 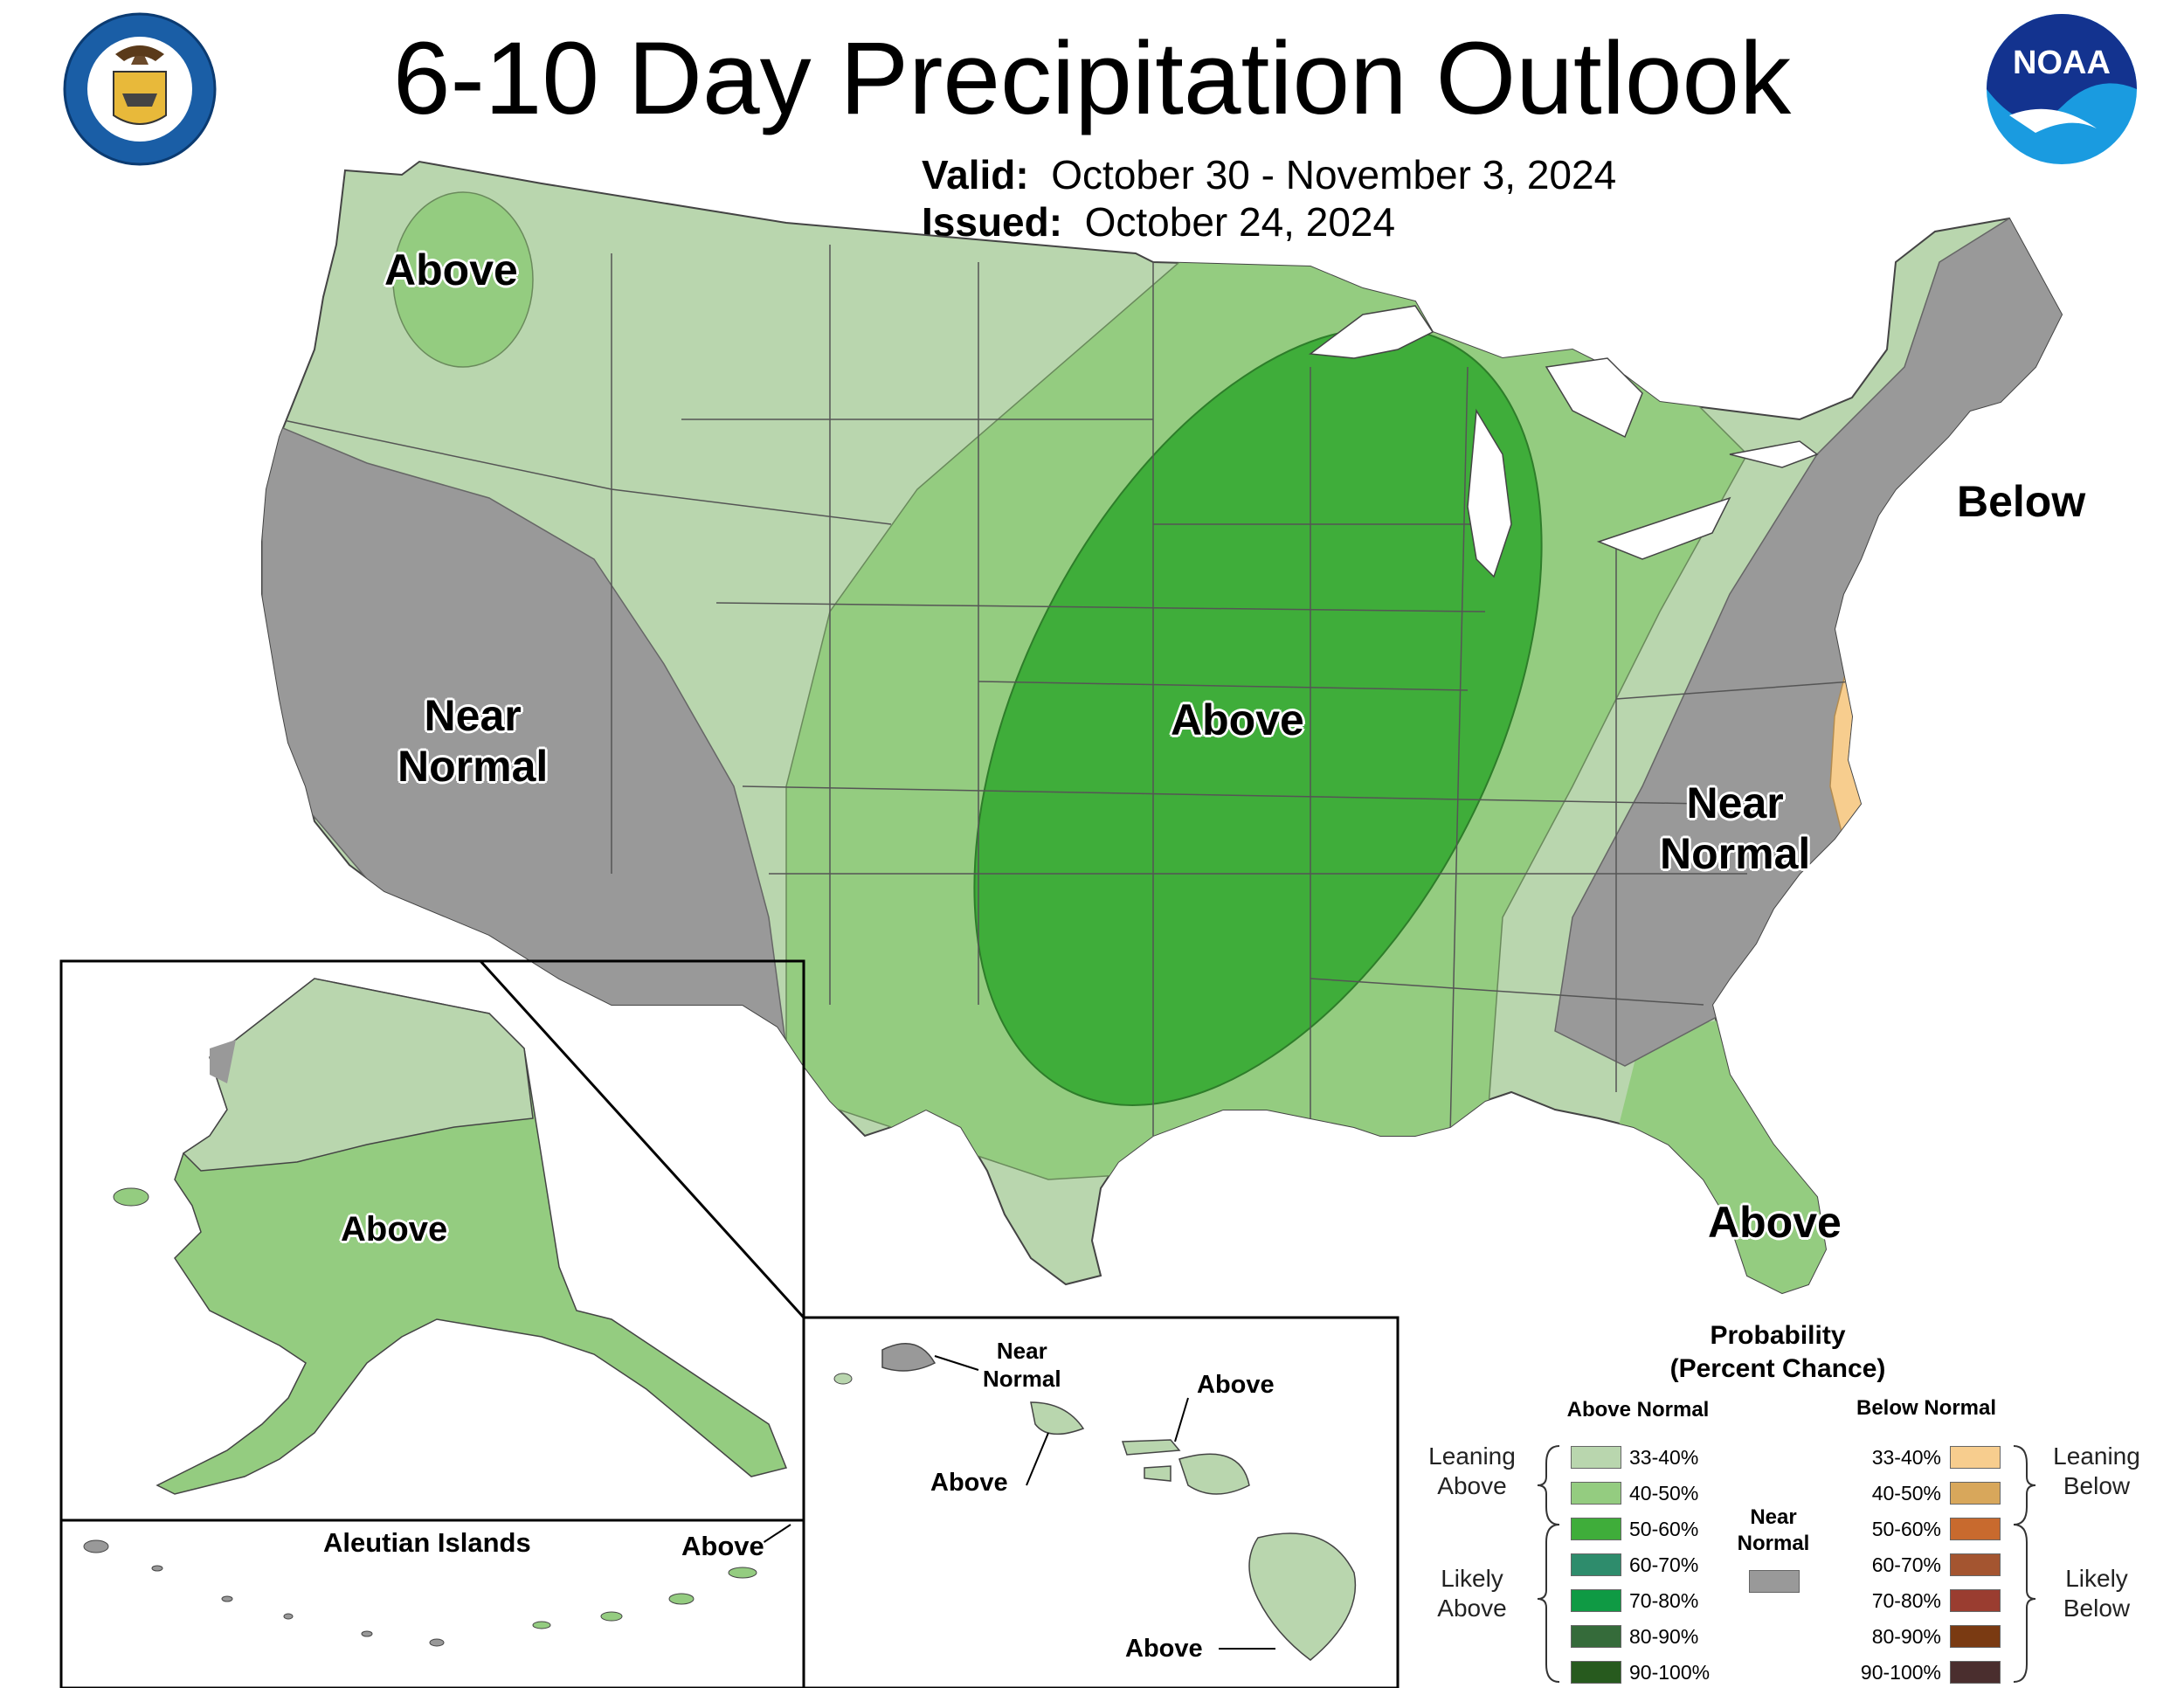 I want to click on legend-above-label-0: 33-40%, so click(x=1664, y=1457).